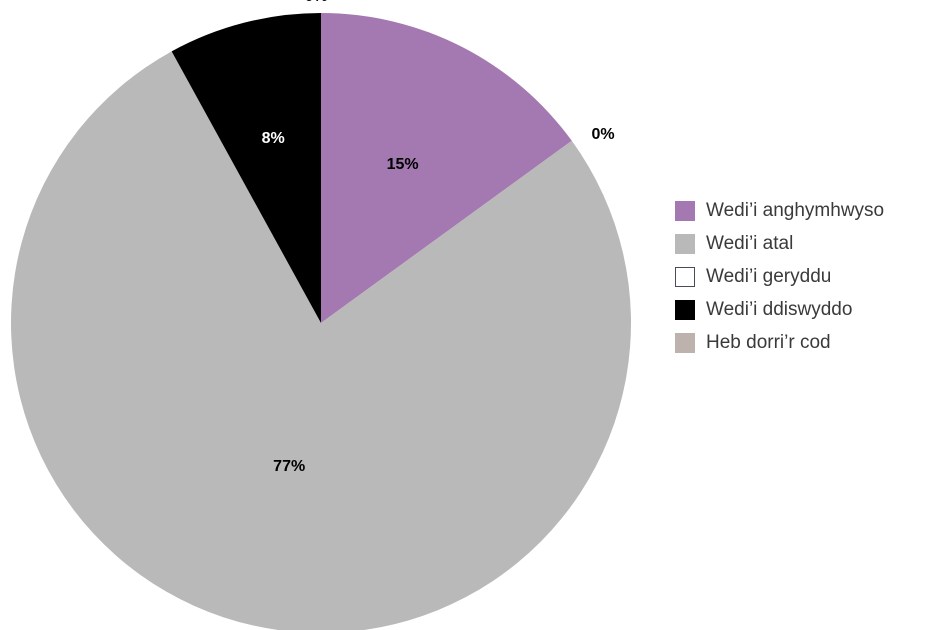  I want to click on legend-item: Heb dorri’r cod, so click(779, 342).